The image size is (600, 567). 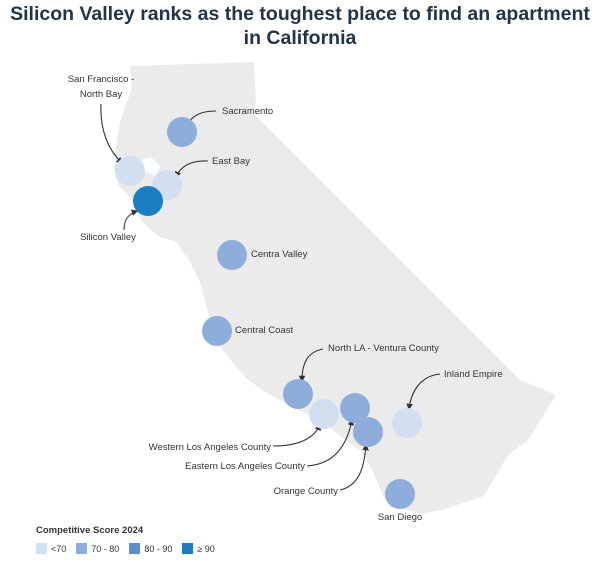 I want to click on marker-eastern-los-angeles-county, so click(x=355, y=408).